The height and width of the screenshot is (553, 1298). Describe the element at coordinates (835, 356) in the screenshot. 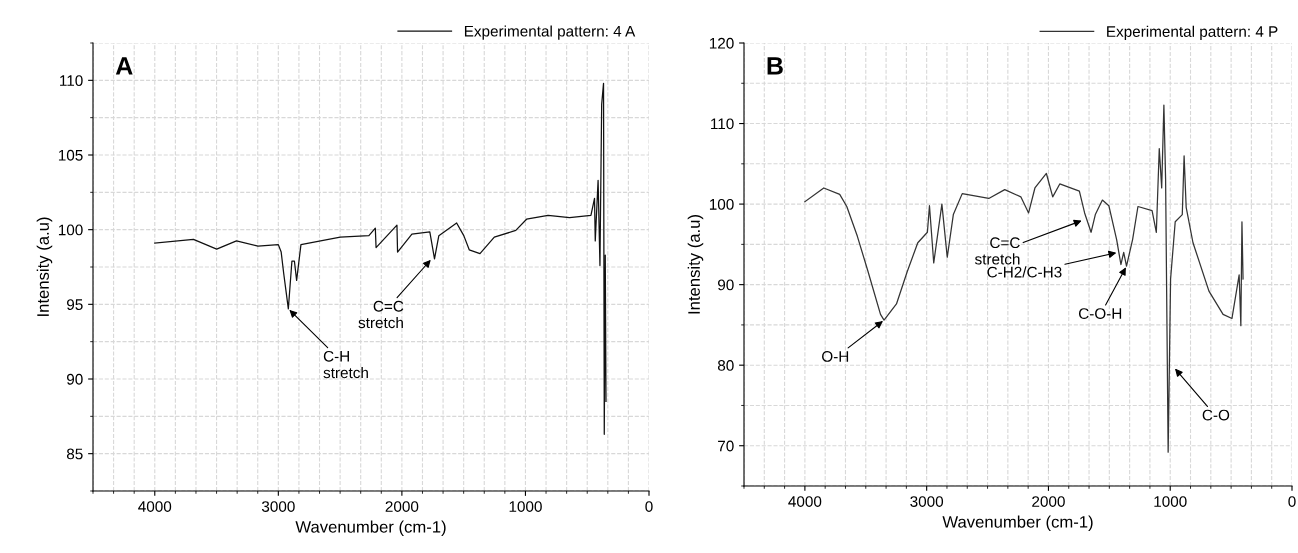

I see `annotation: O-H` at that location.